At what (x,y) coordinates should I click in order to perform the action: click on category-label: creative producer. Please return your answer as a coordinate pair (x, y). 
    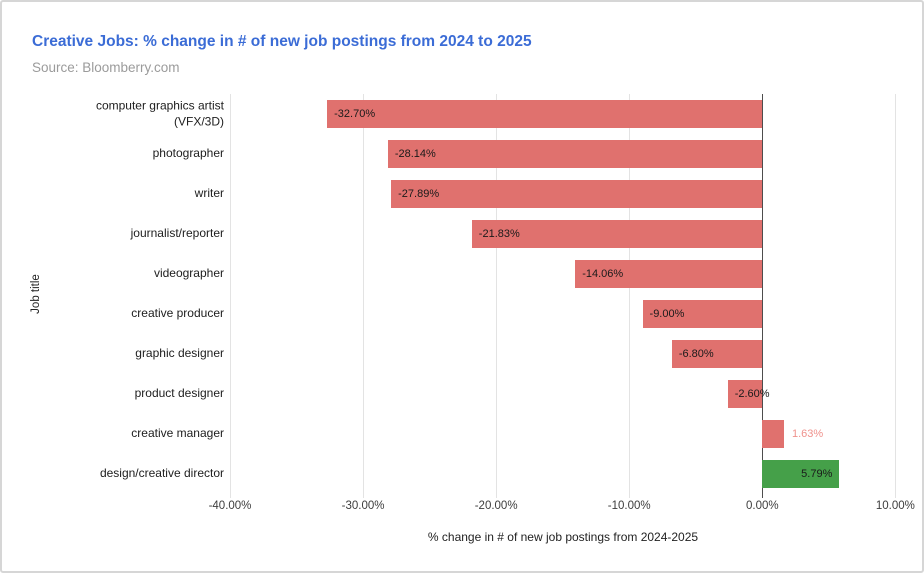
    Looking at the image, I should click on (177, 313).